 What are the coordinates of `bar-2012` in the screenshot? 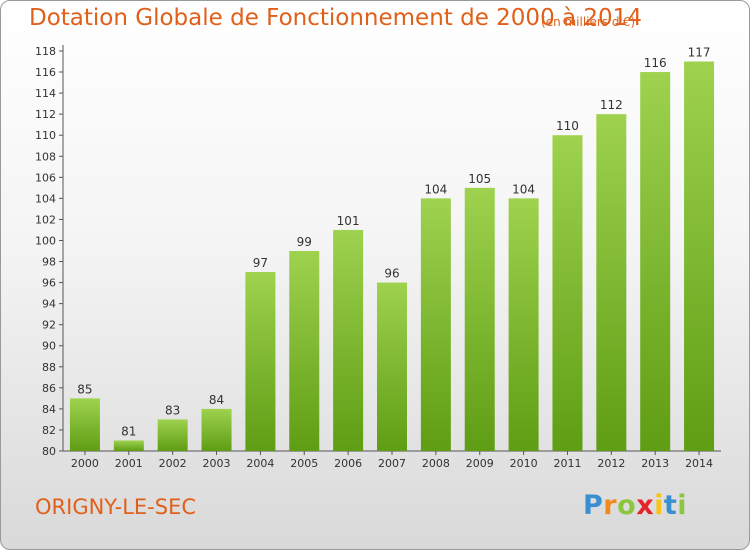 It's located at (611, 282).